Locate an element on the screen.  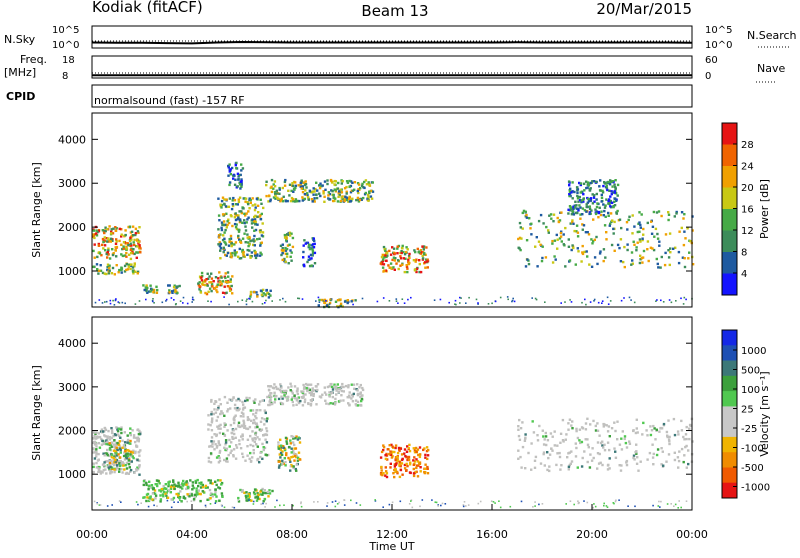
freq-label: Freq. is located at coordinates (33, 59).